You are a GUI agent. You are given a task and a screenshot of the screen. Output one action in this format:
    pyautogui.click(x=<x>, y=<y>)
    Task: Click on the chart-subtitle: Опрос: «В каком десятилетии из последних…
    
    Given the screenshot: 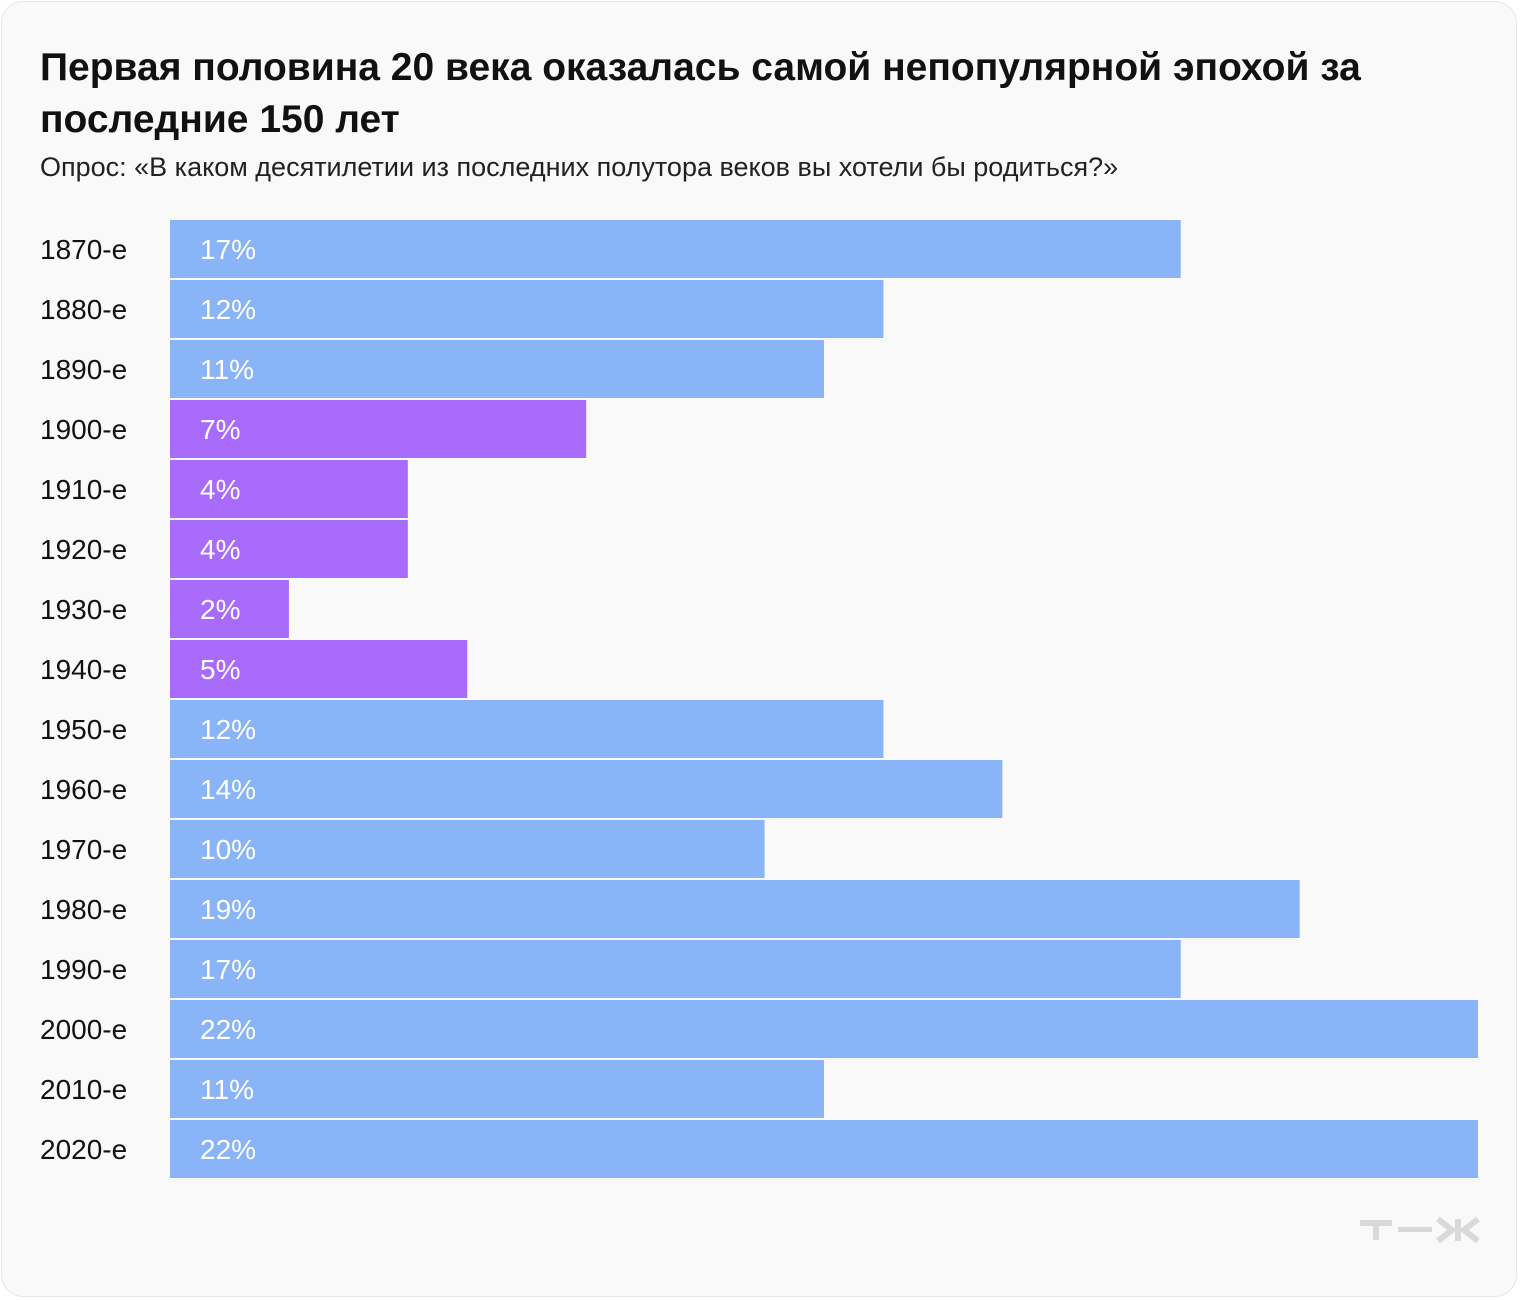 What is the action you would take?
    pyautogui.click(x=579, y=167)
    